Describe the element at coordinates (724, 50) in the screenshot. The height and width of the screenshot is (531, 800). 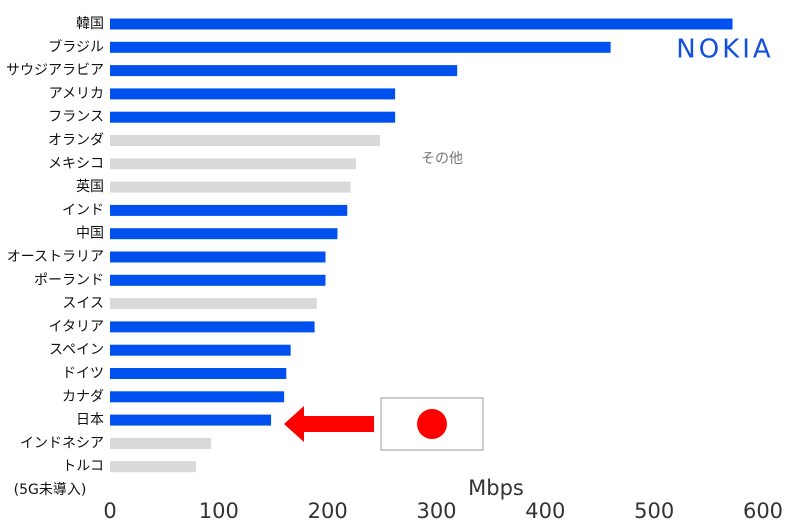
I see `logo: NOKIA` at that location.